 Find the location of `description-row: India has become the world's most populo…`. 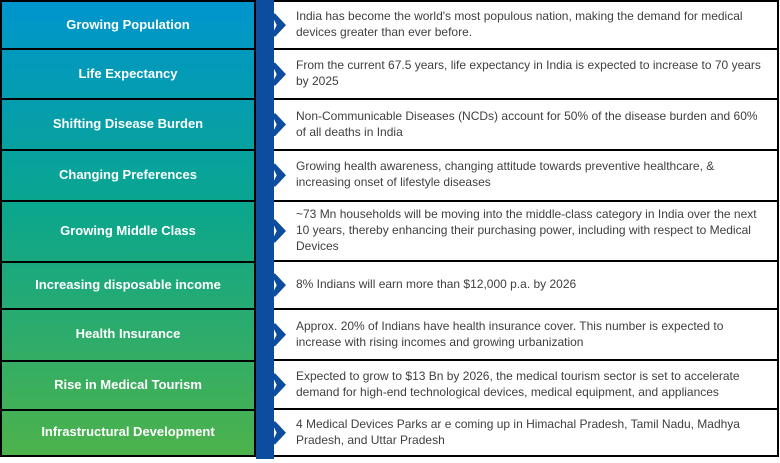

description-row: India has become the world's most populo… is located at coordinates (524, 26).